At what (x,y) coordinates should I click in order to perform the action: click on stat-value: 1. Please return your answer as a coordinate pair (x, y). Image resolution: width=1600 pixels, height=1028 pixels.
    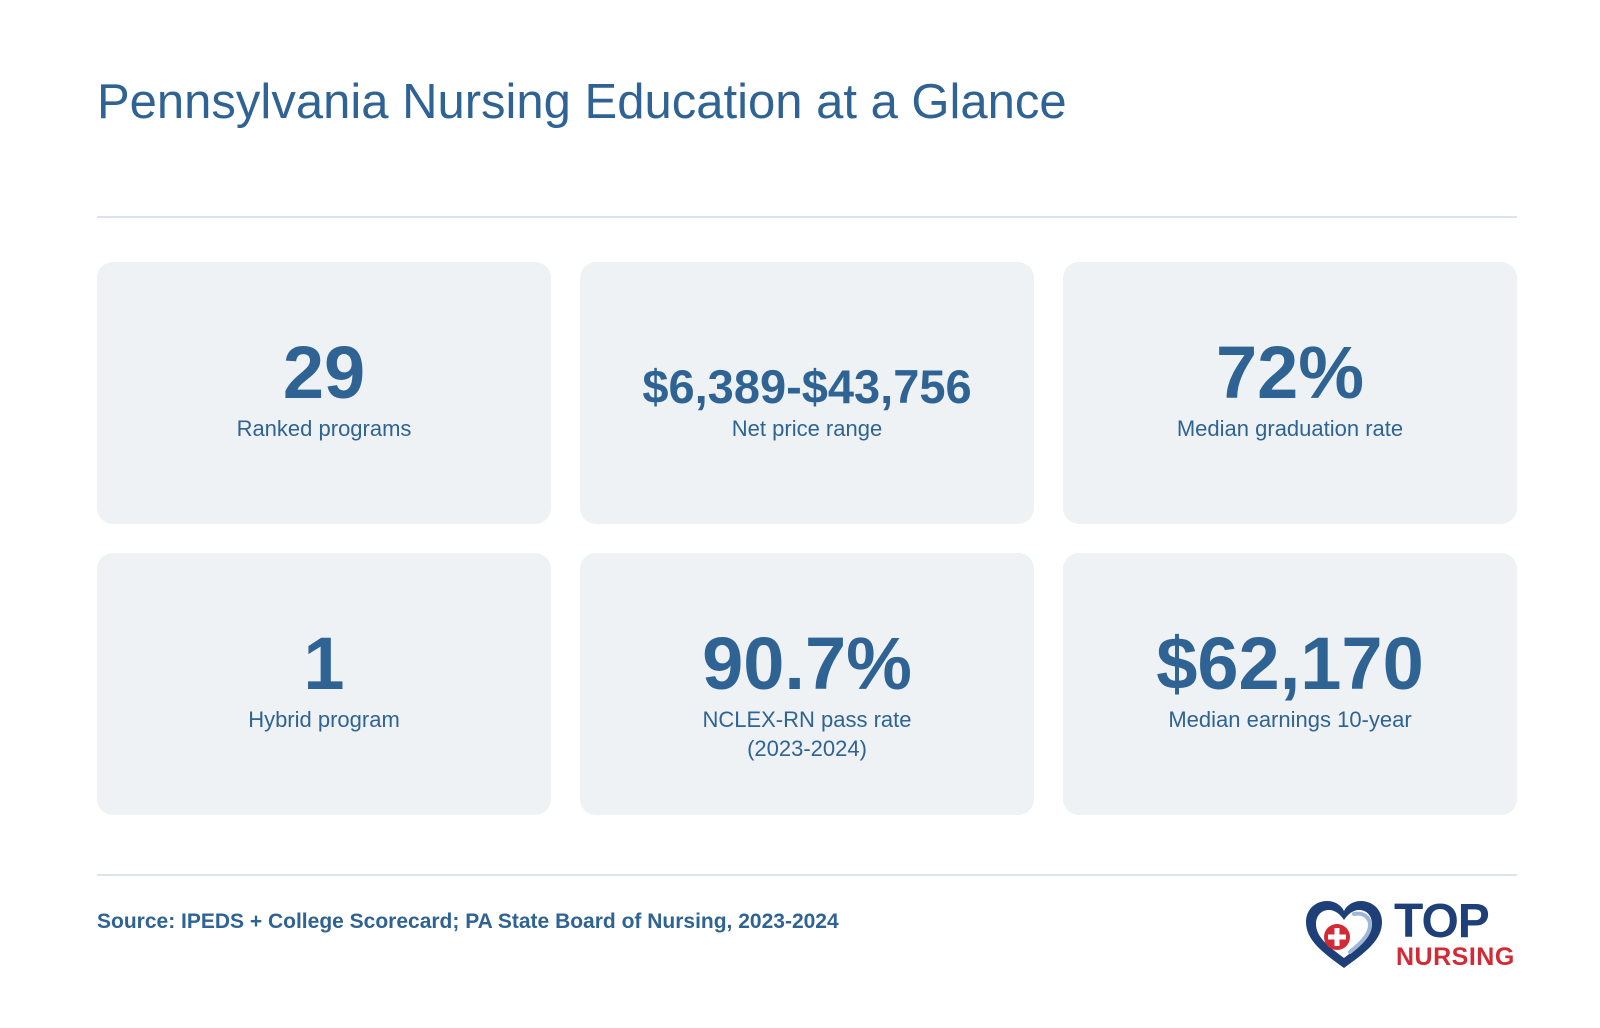
    Looking at the image, I should click on (324, 663).